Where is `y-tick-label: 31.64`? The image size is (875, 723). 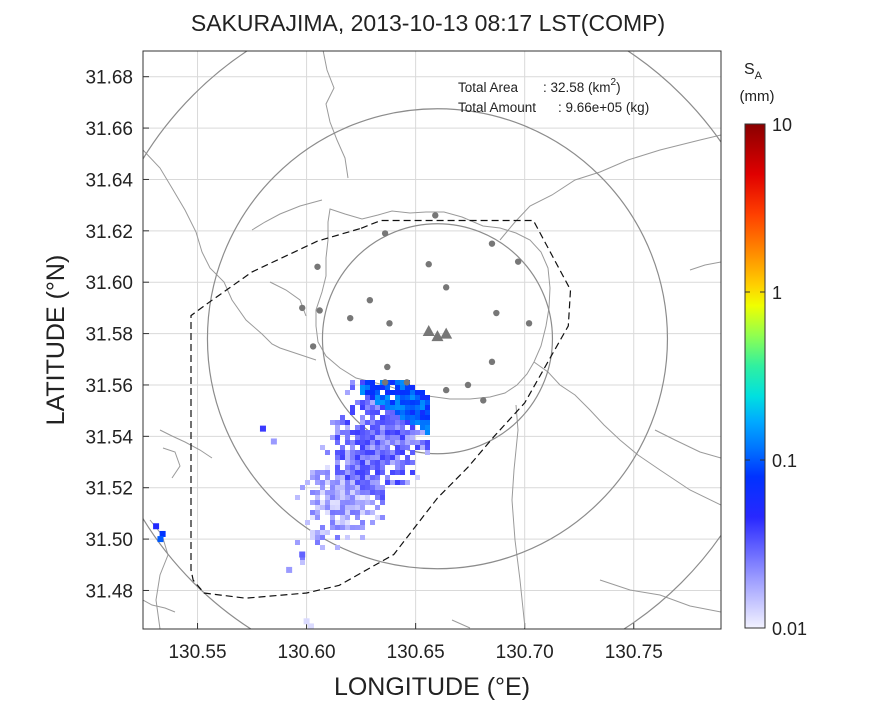
y-tick-label: 31.64 is located at coordinates (109, 180).